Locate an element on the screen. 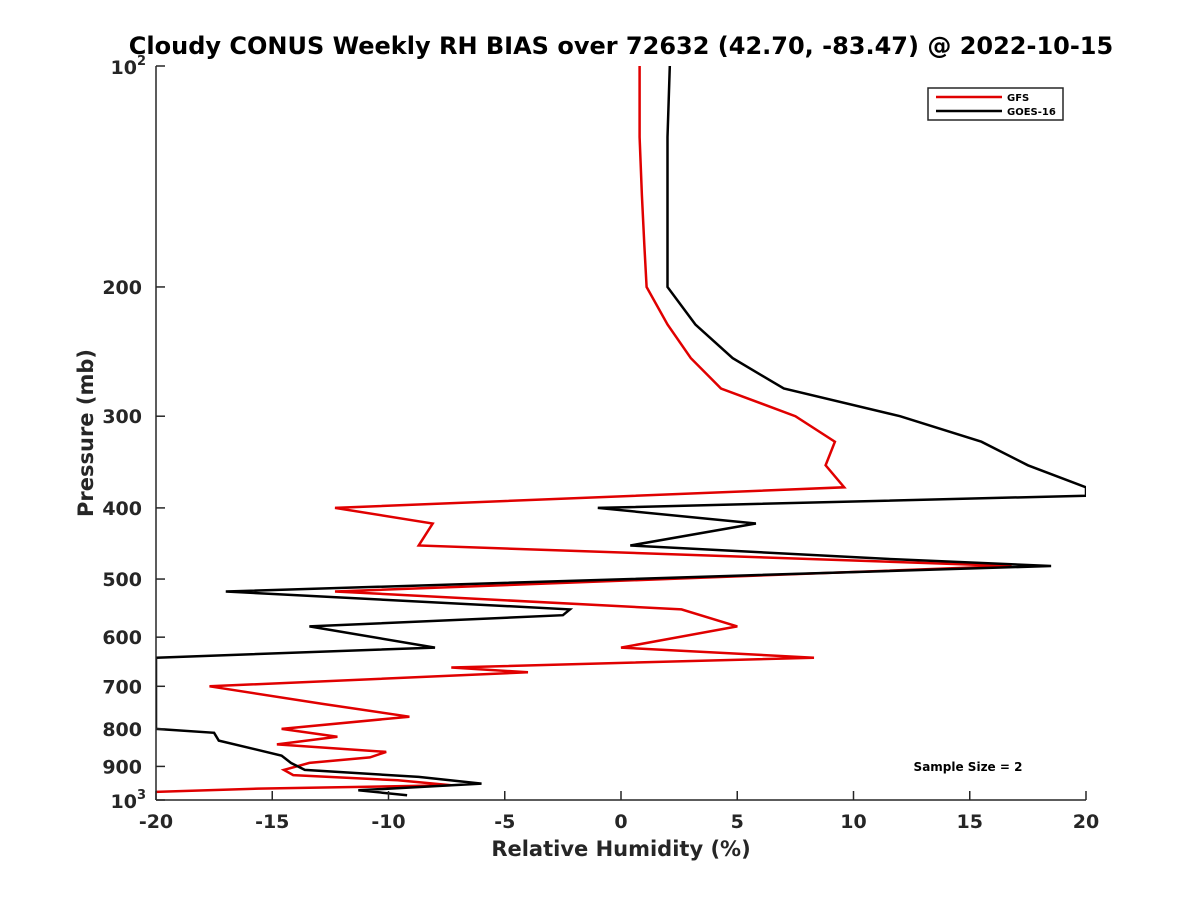  y-tick-label: 600 is located at coordinates (122, 638).